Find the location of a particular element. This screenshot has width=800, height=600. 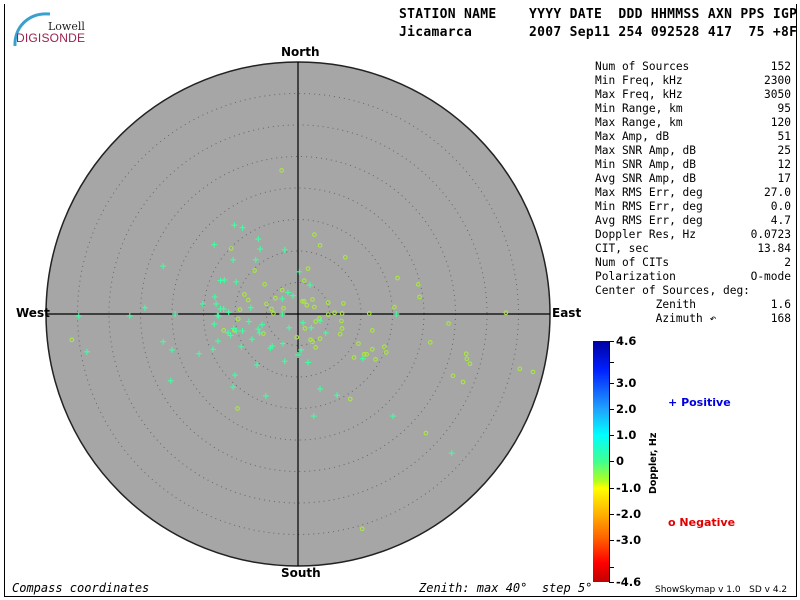

stat-value: 25 is located at coordinates (784, 150).